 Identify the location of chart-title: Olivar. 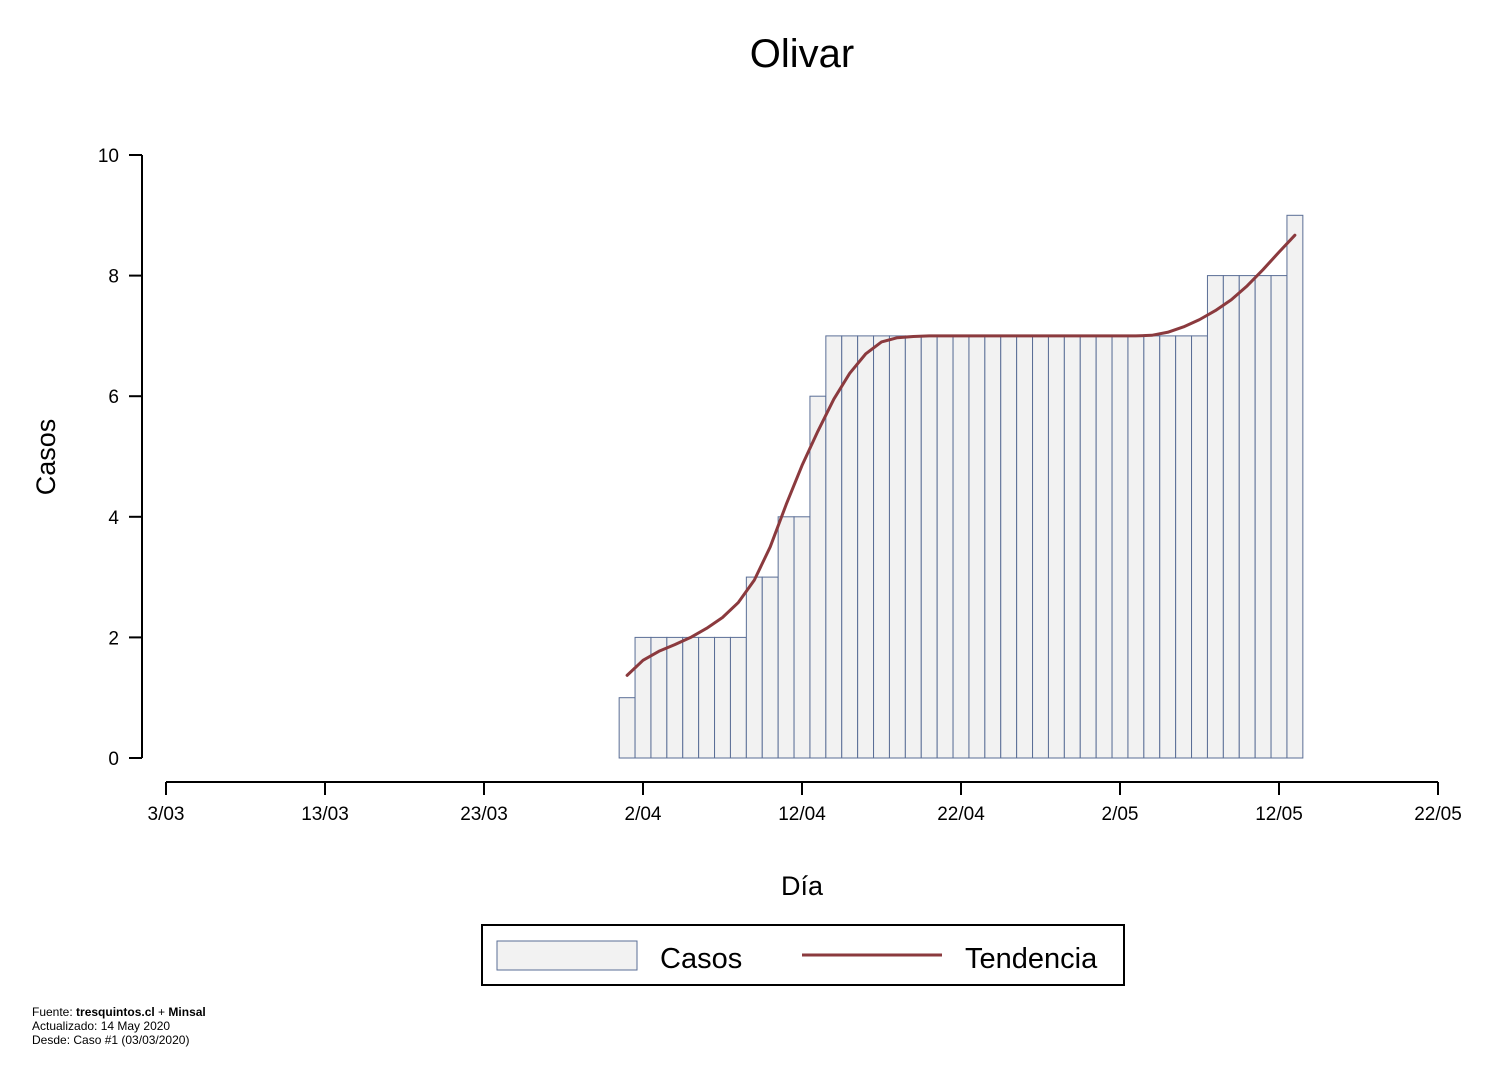
(802, 54).